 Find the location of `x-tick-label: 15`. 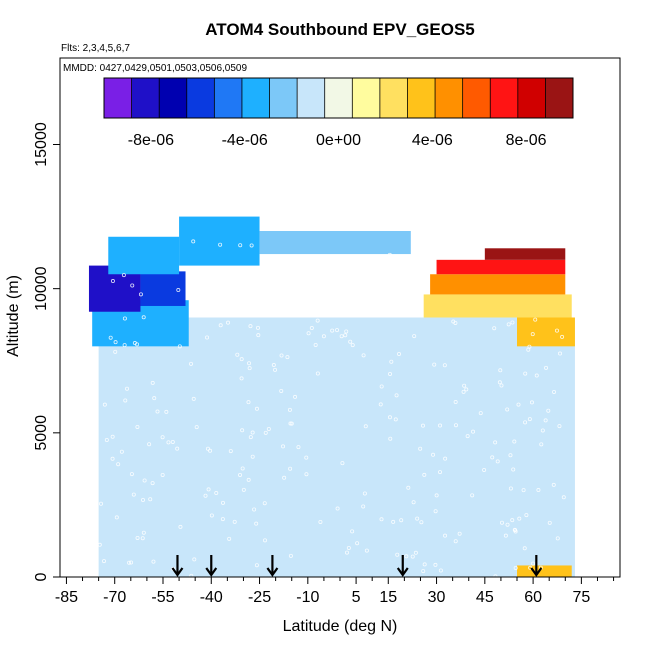

x-tick-label: 15 is located at coordinates (388, 597).